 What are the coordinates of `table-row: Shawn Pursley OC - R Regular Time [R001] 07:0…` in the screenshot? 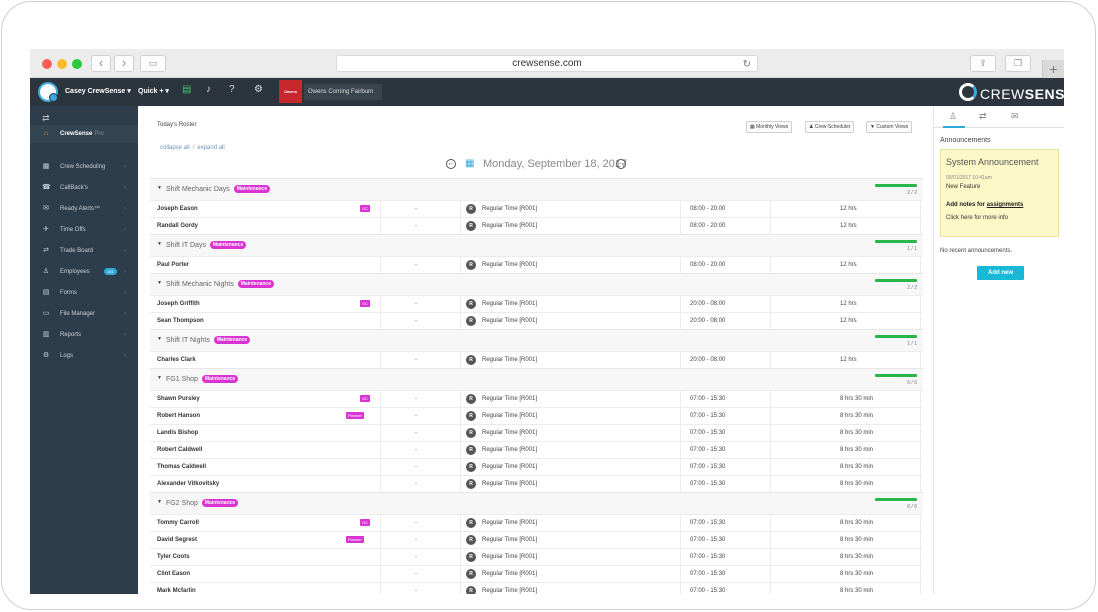 It's located at (536, 398).